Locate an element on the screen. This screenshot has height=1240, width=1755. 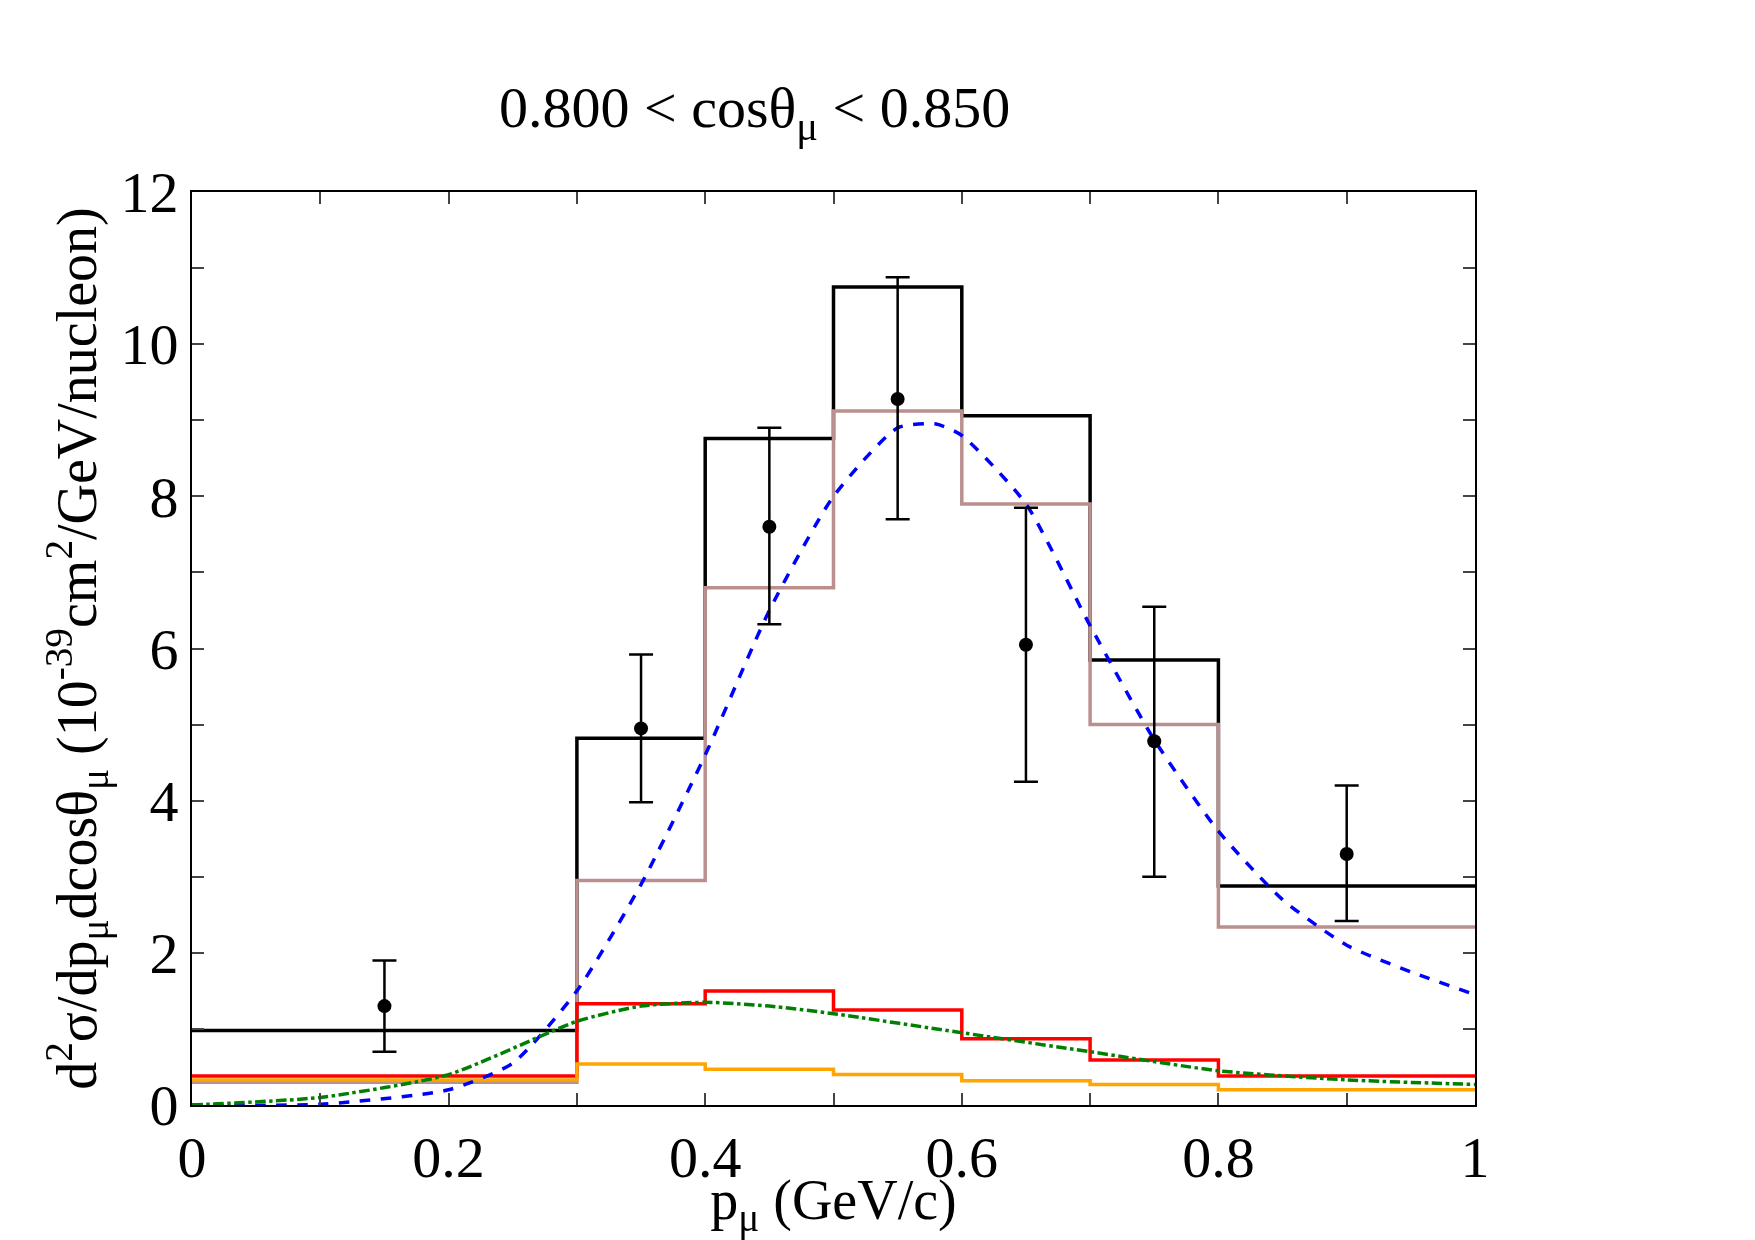
y-tick-label: 0 is located at coordinates (164, 1106).